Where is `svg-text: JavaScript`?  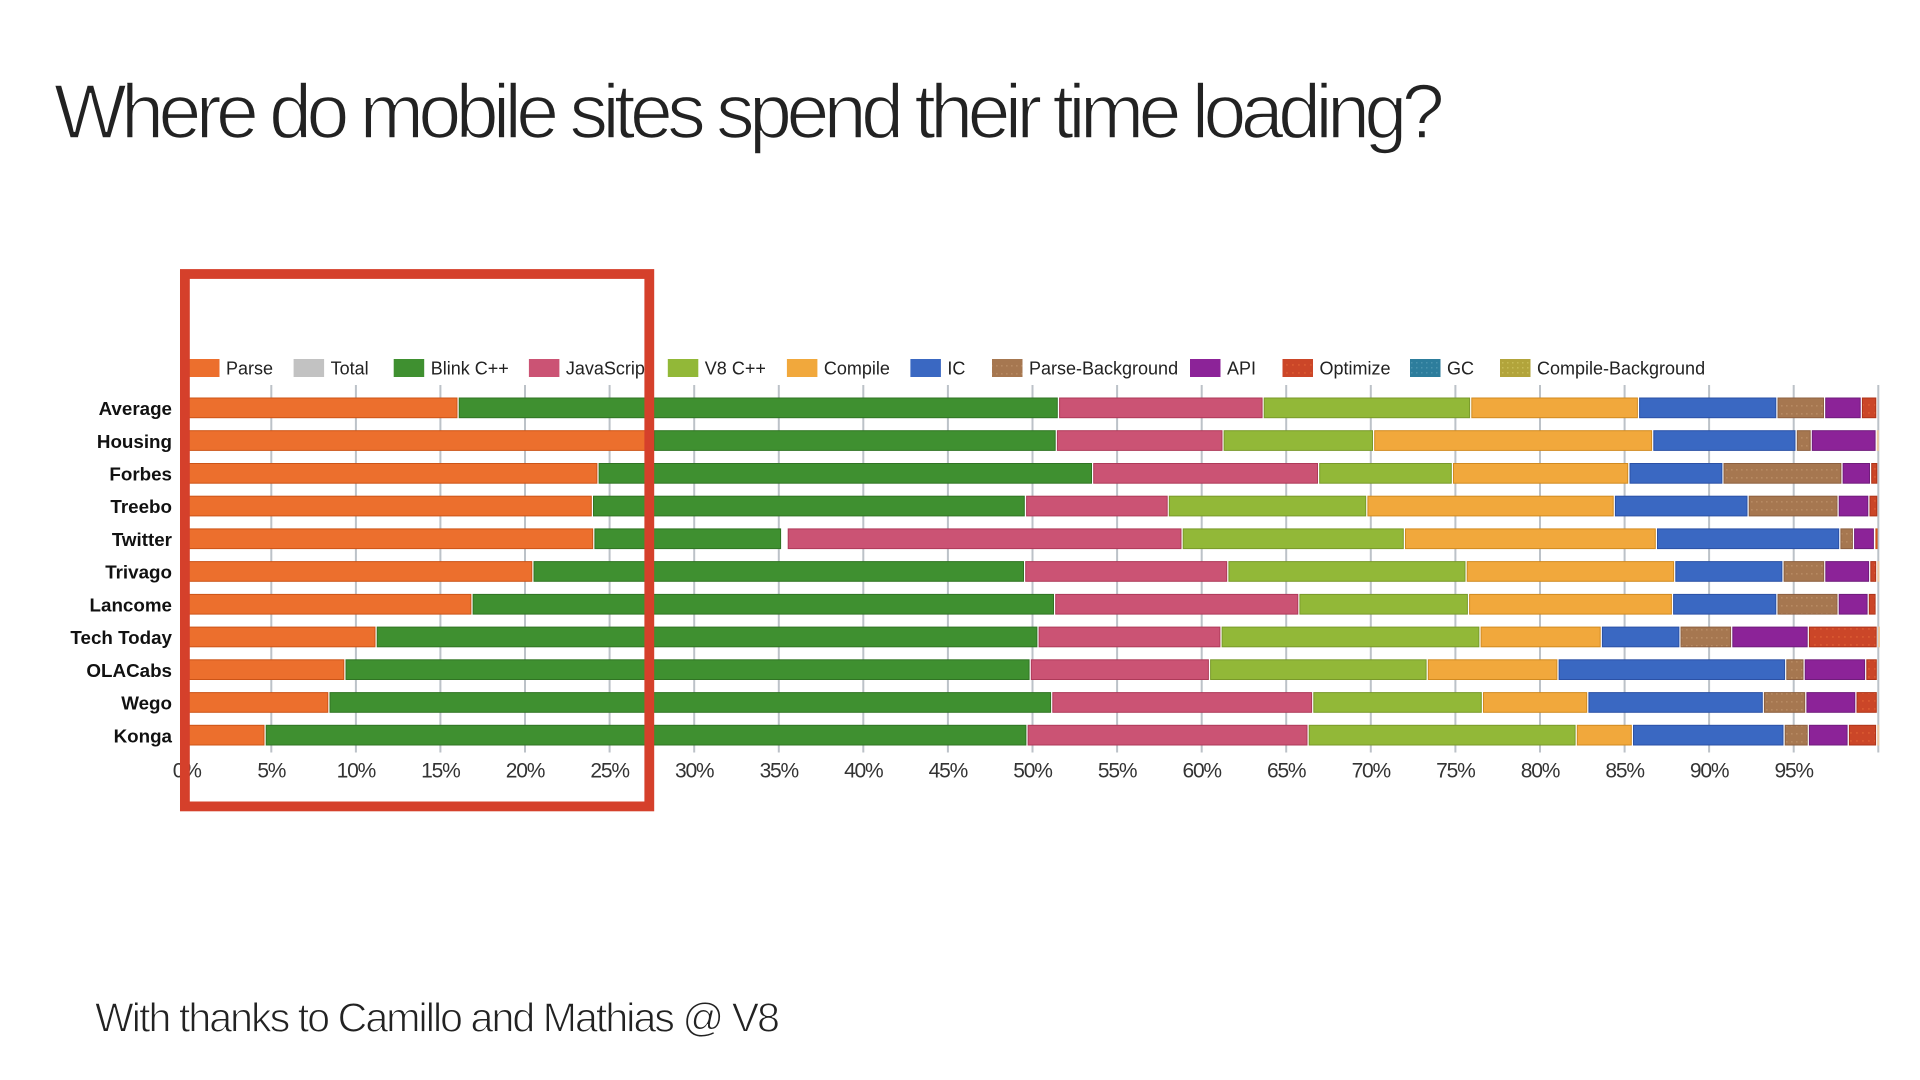
svg-text: JavaScript is located at coordinates (608, 369).